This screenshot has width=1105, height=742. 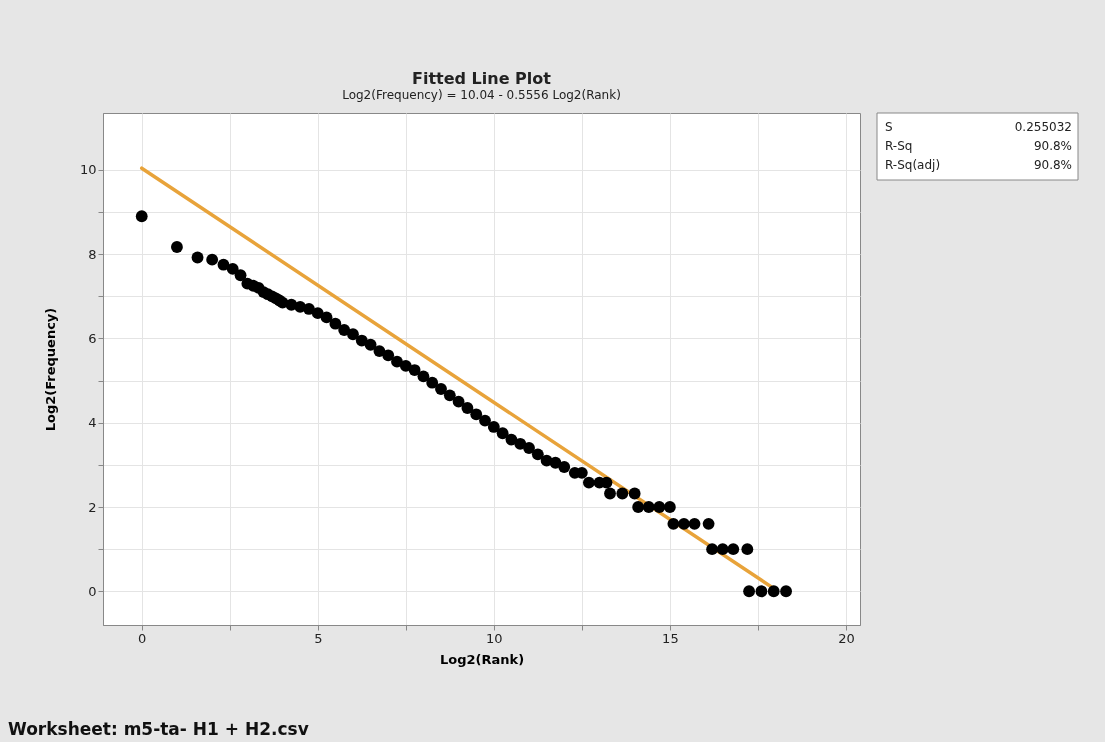 I want to click on chart-subtitle: Log2(Frequency) = 10.04 - 0.5556 Log2(Rank), so click(x=481, y=94).